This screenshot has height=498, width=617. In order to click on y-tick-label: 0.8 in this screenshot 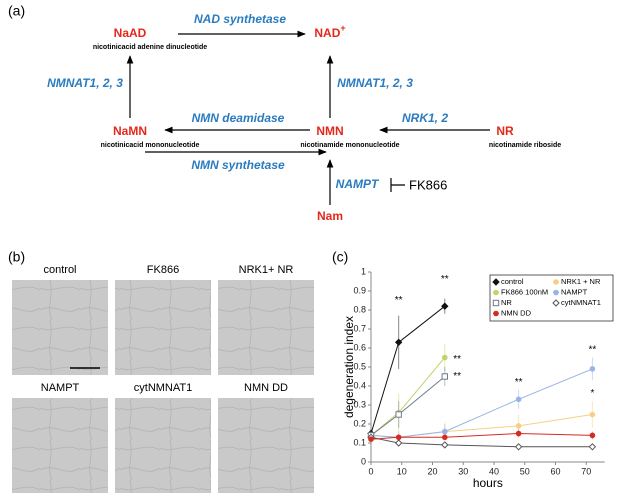, I will do `click(359, 309)`.